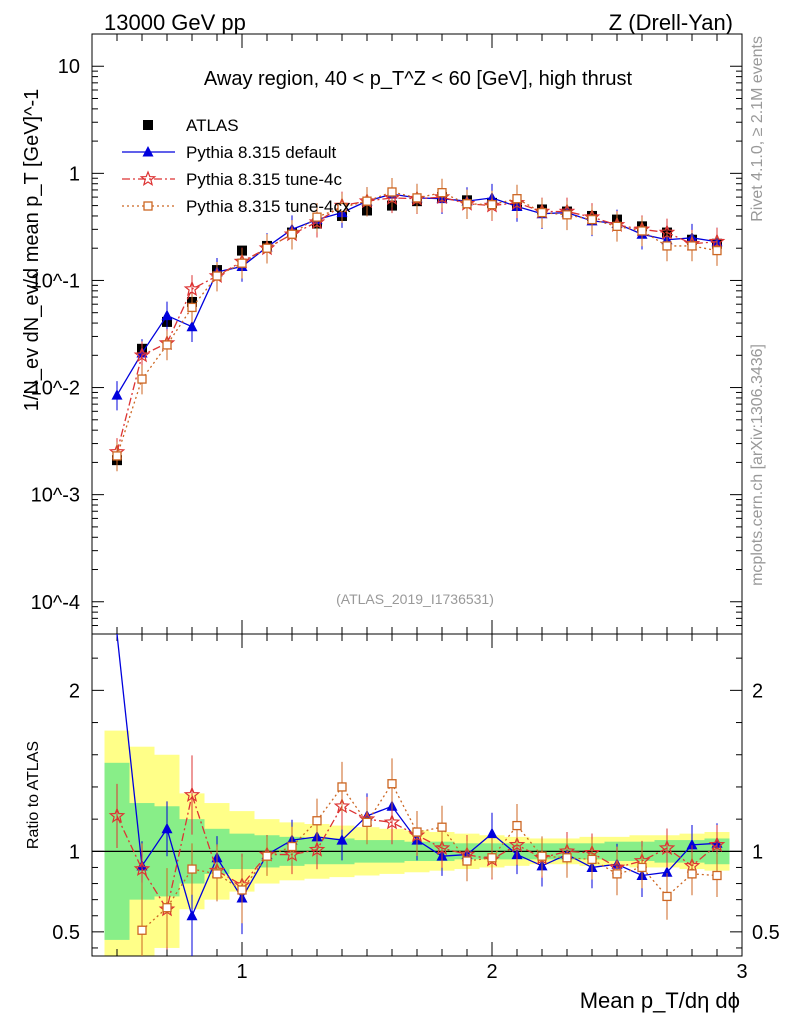  What do you see at coordinates (148, 125) in the screenshot?
I see `legend-marker-atlas` at bounding box center [148, 125].